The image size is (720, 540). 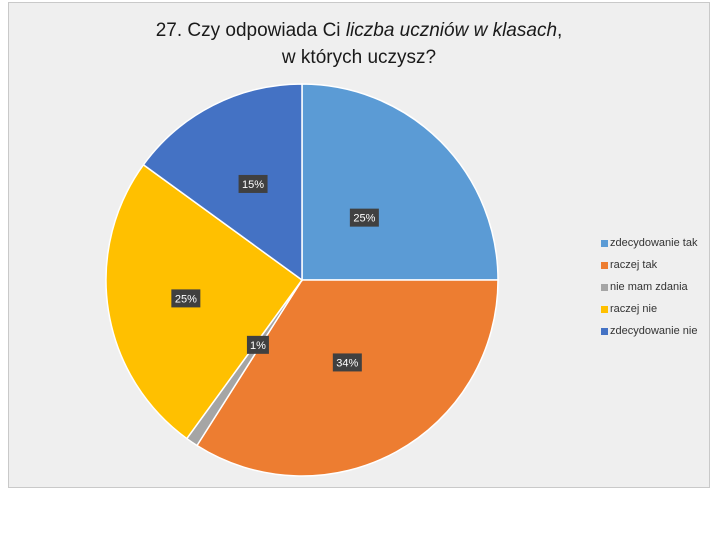 I want to click on pie-slice-zdecydowanie-tak, so click(x=400, y=182).